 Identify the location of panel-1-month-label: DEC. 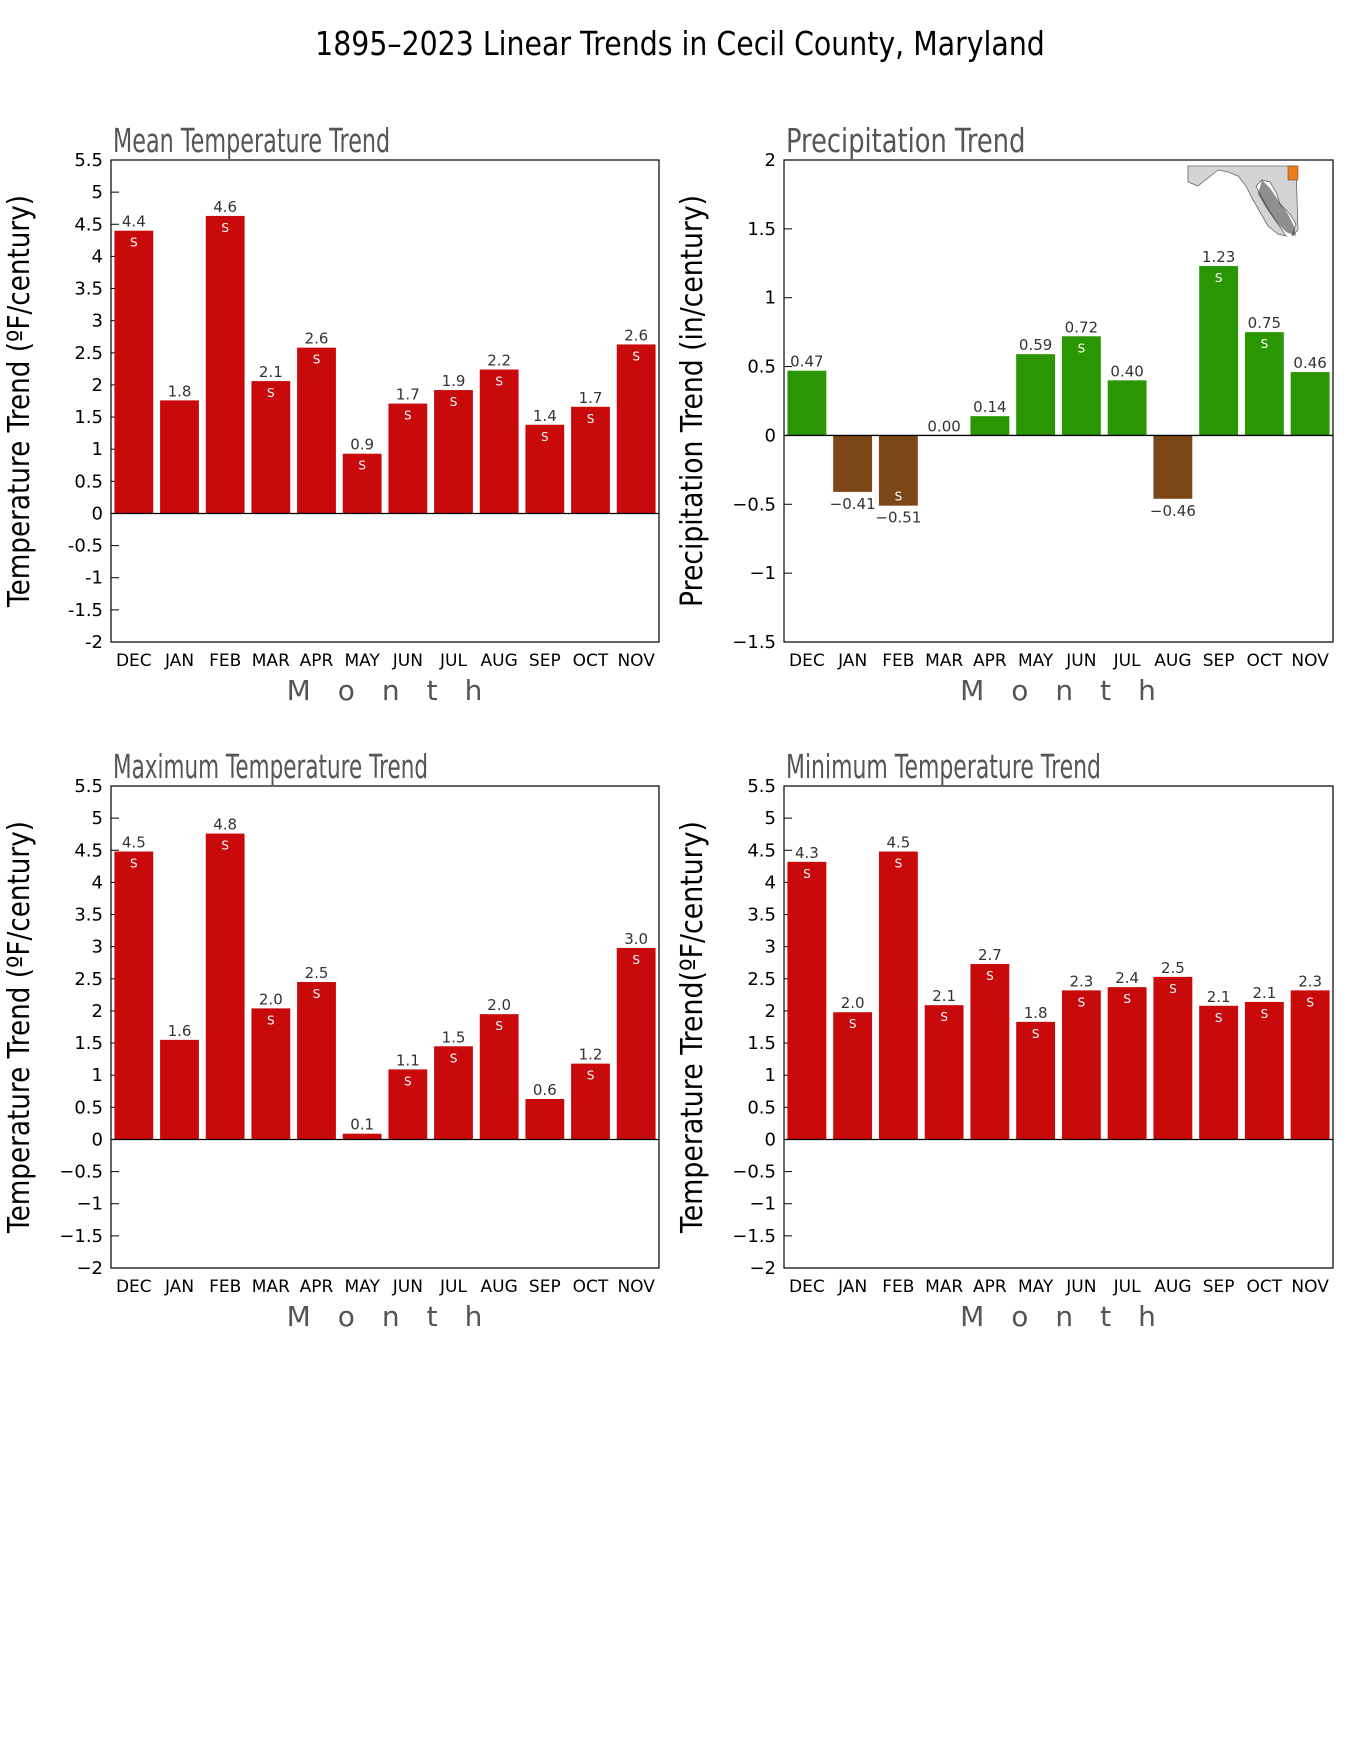
(134, 661).